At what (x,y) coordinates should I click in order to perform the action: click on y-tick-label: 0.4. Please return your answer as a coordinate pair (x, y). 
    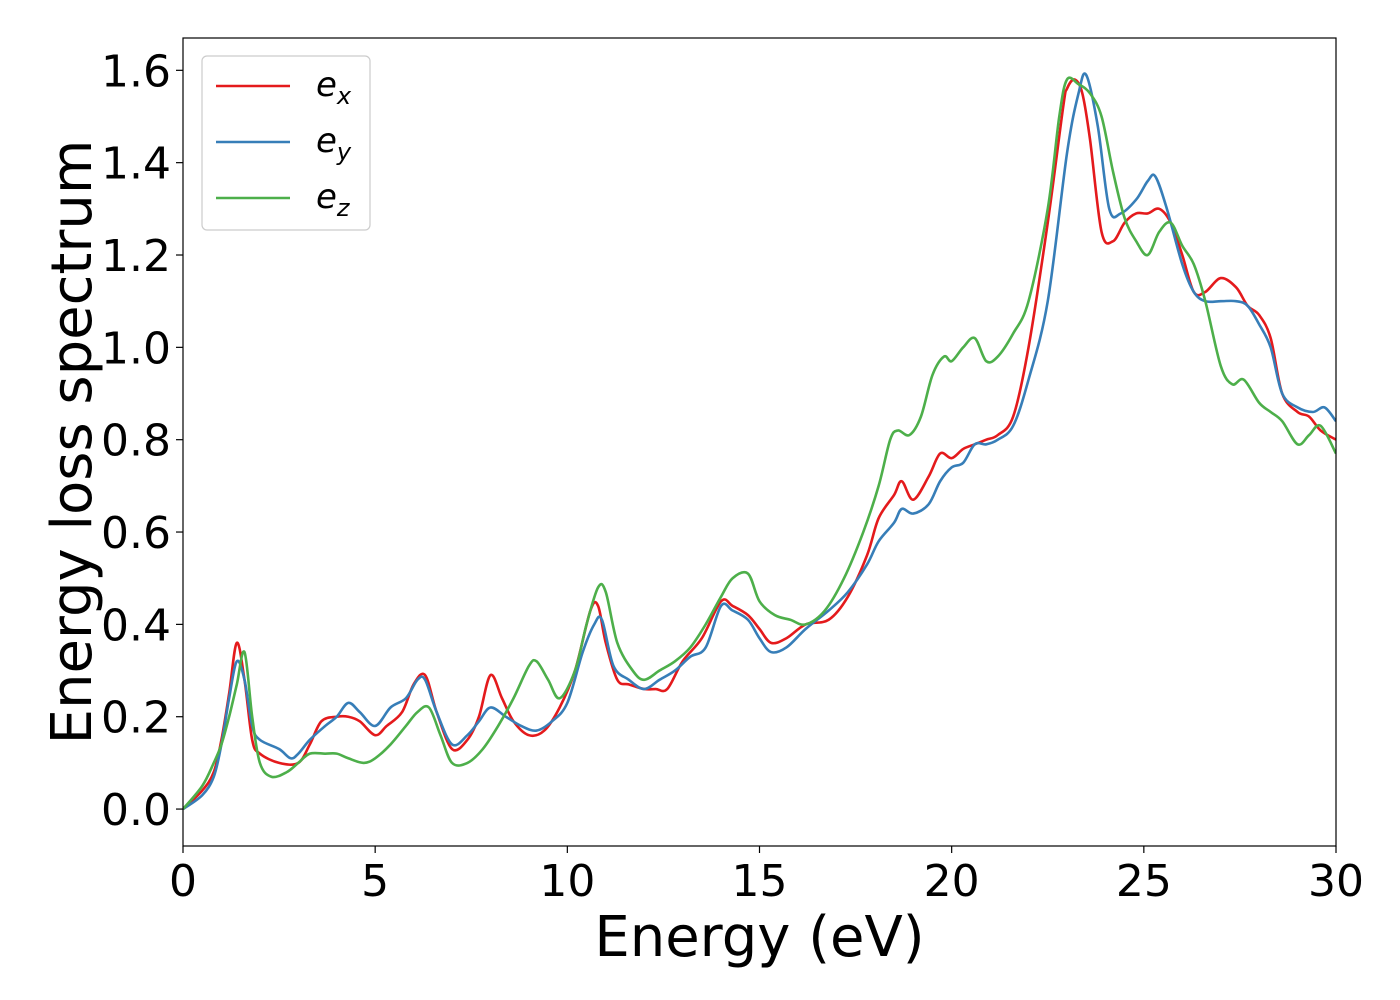
    Looking at the image, I should click on (136, 625).